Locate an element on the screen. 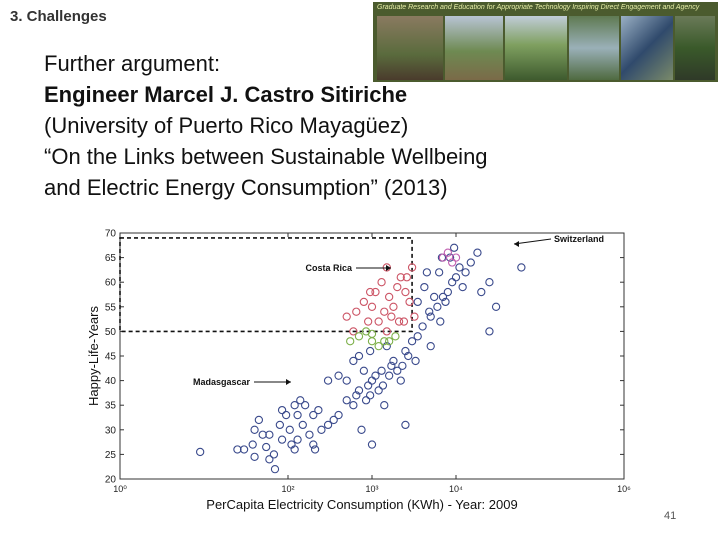  annotation-label: Madasgascar is located at coordinates (222, 382).